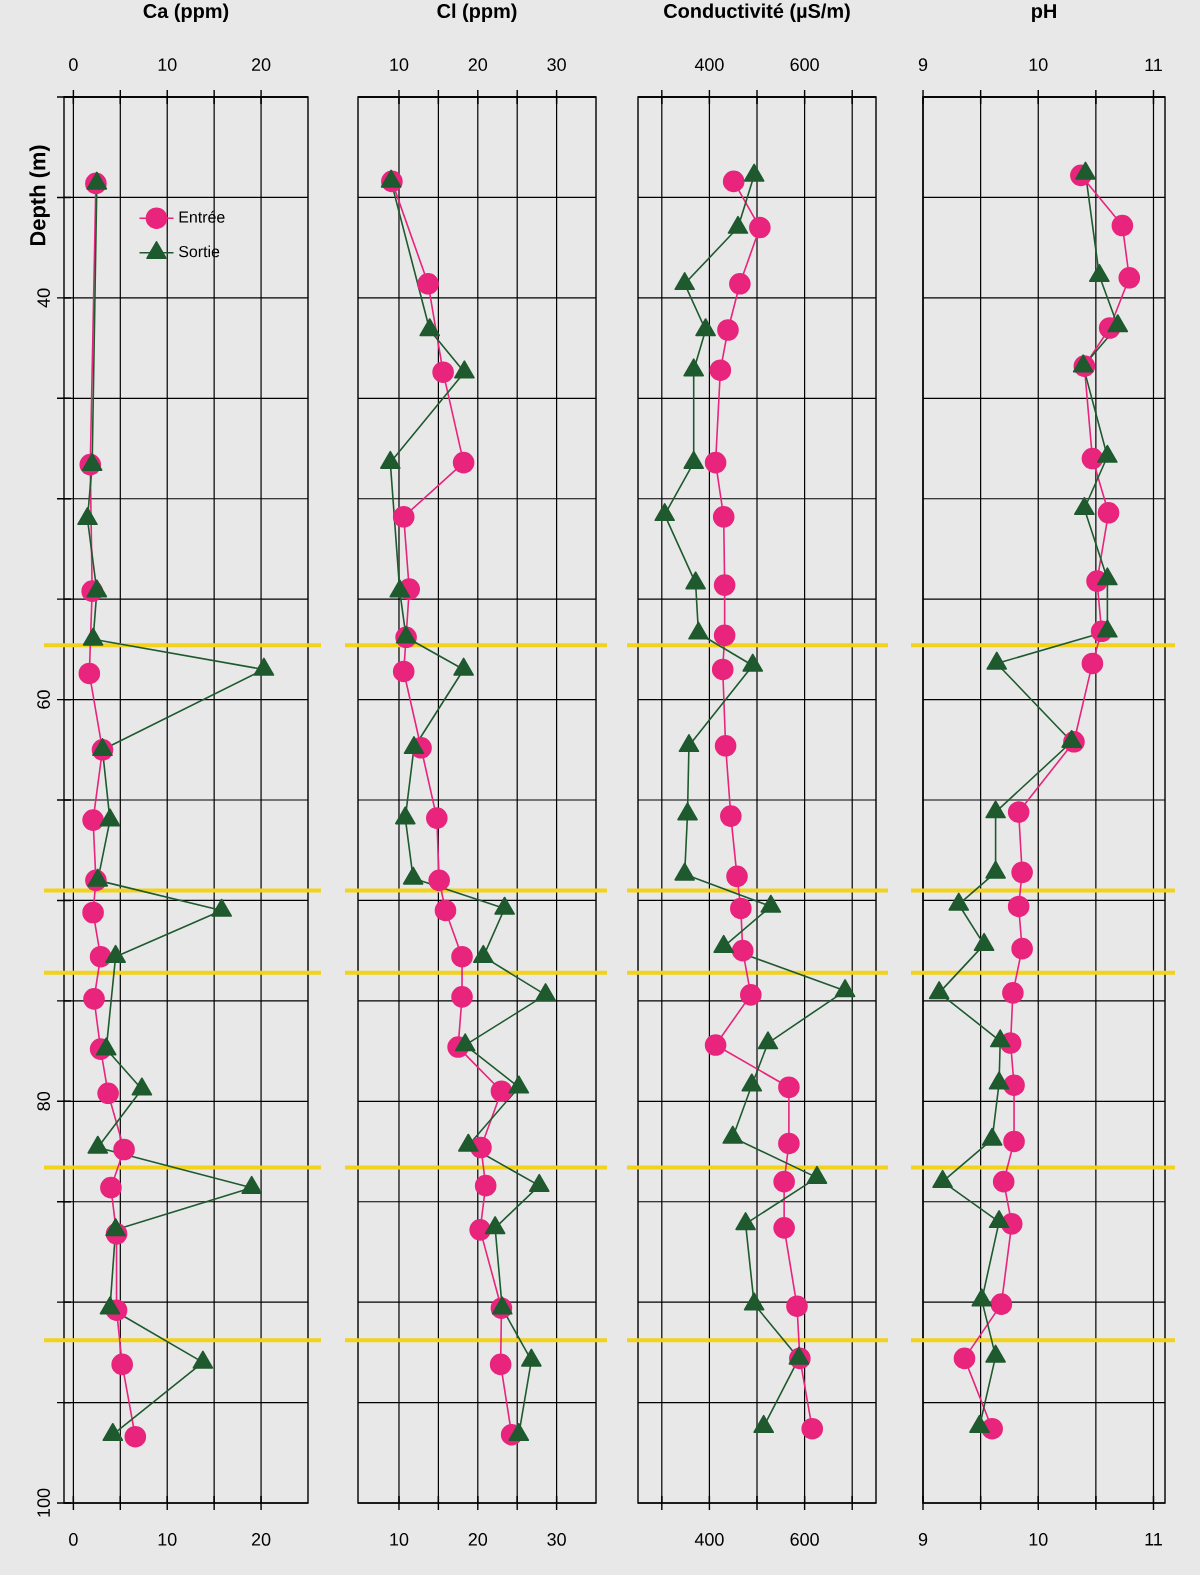  I want to click on x-tick-label: 0, so click(73, 64).